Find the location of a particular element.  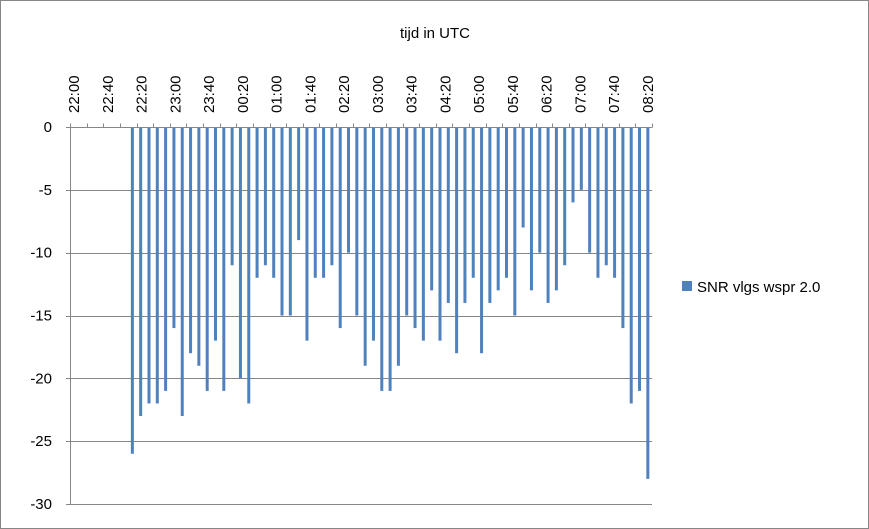

legend: SNR vlgs wspr 2.0 is located at coordinates (751, 287).